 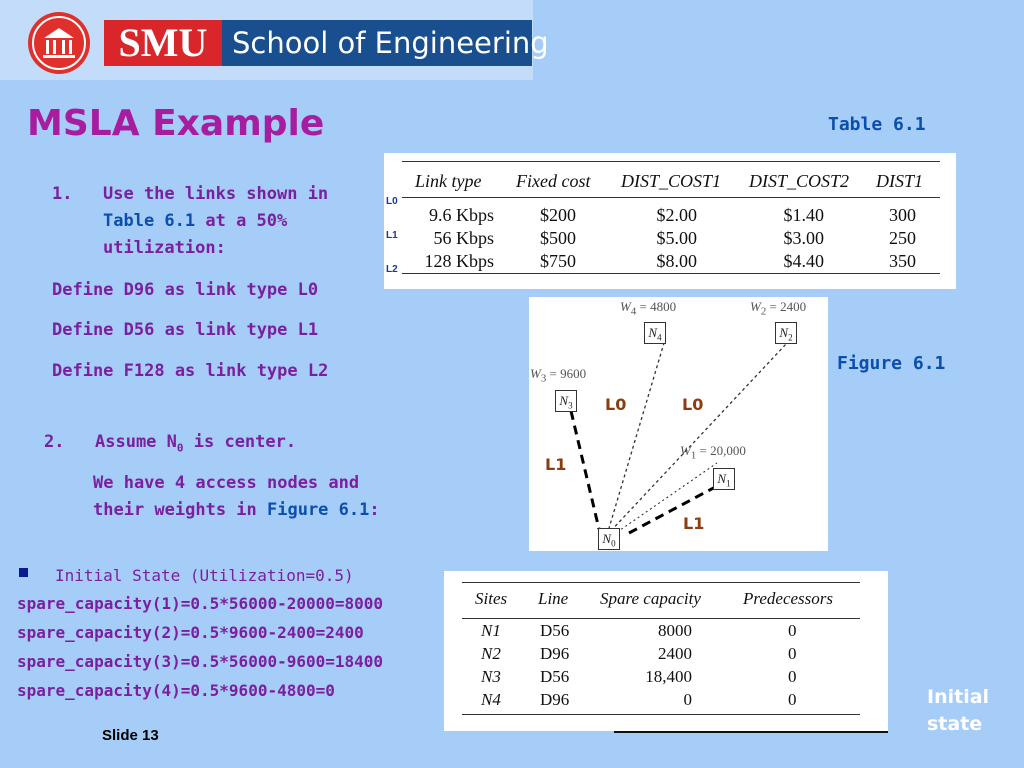 I want to click on step2-line3: their weights in Figure 6.1:, so click(x=236, y=510).